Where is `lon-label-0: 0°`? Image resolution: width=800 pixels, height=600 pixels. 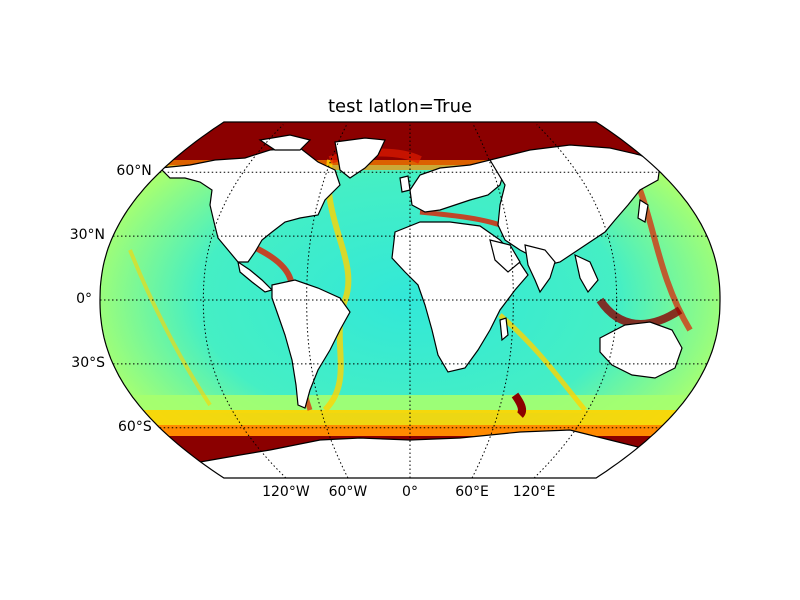
lon-label-0: 0° is located at coordinates (410, 492).